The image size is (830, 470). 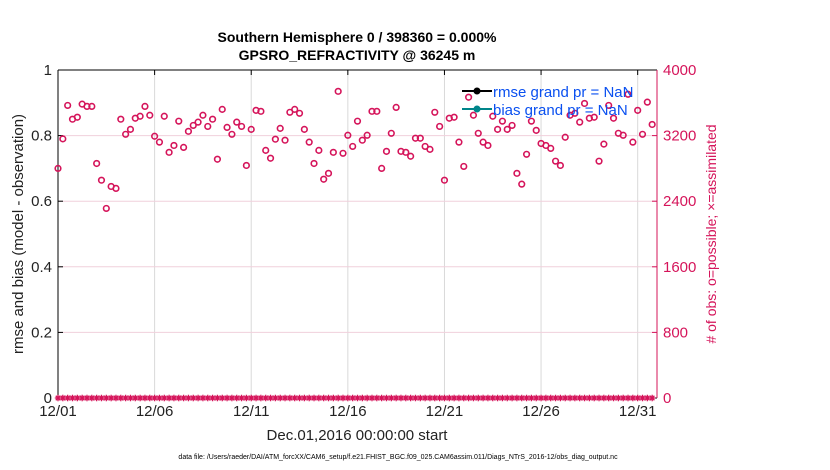 I want to click on y-tick-label-right: 2400, so click(x=679, y=201).